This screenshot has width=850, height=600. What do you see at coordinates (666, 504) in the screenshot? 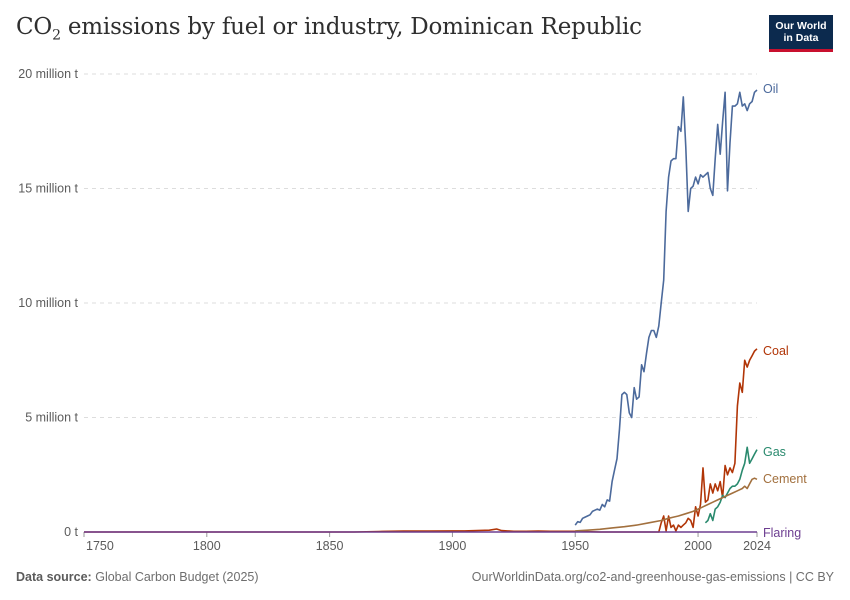
I see `series-line-cement` at bounding box center [666, 504].